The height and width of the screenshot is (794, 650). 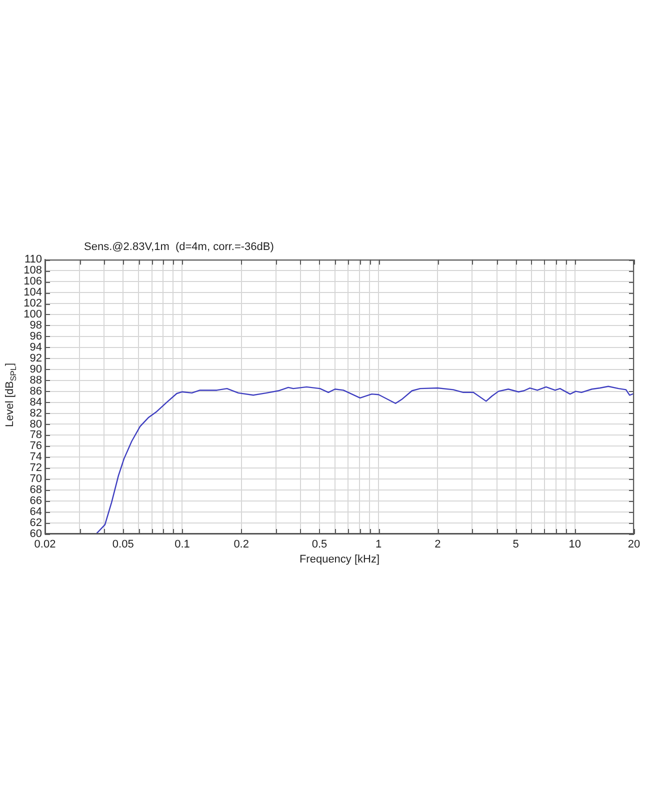 What do you see at coordinates (36, 391) in the screenshot?
I see `y-tick-label: 86` at bounding box center [36, 391].